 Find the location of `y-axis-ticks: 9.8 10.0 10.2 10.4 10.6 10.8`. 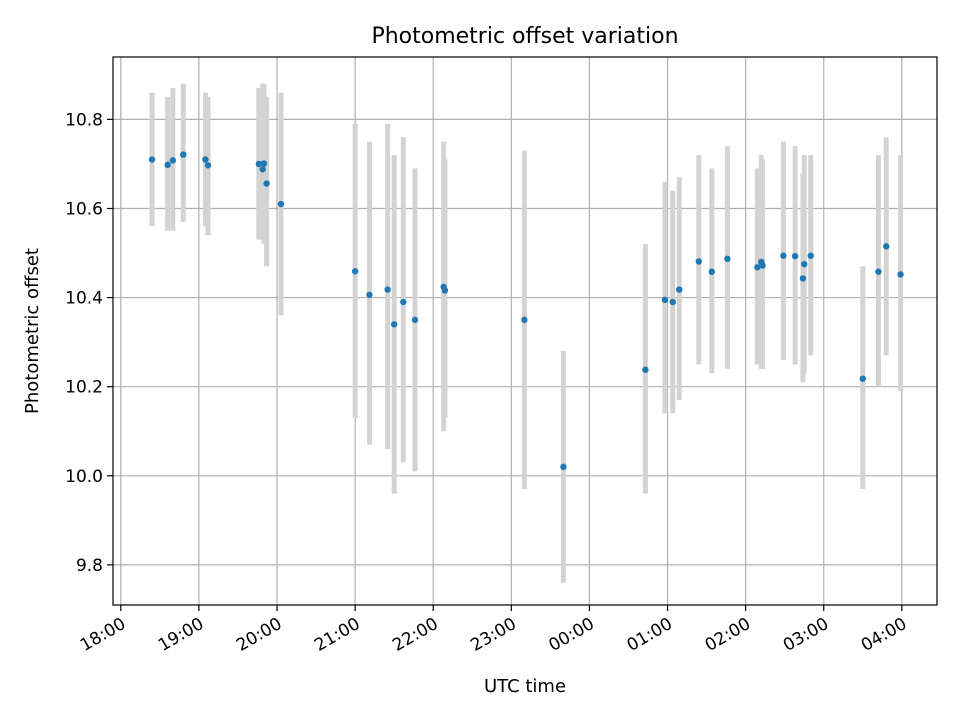

y-axis-ticks: 9.8 10.0 10.2 10.4 10.6 10.8 is located at coordinates (89, 343).